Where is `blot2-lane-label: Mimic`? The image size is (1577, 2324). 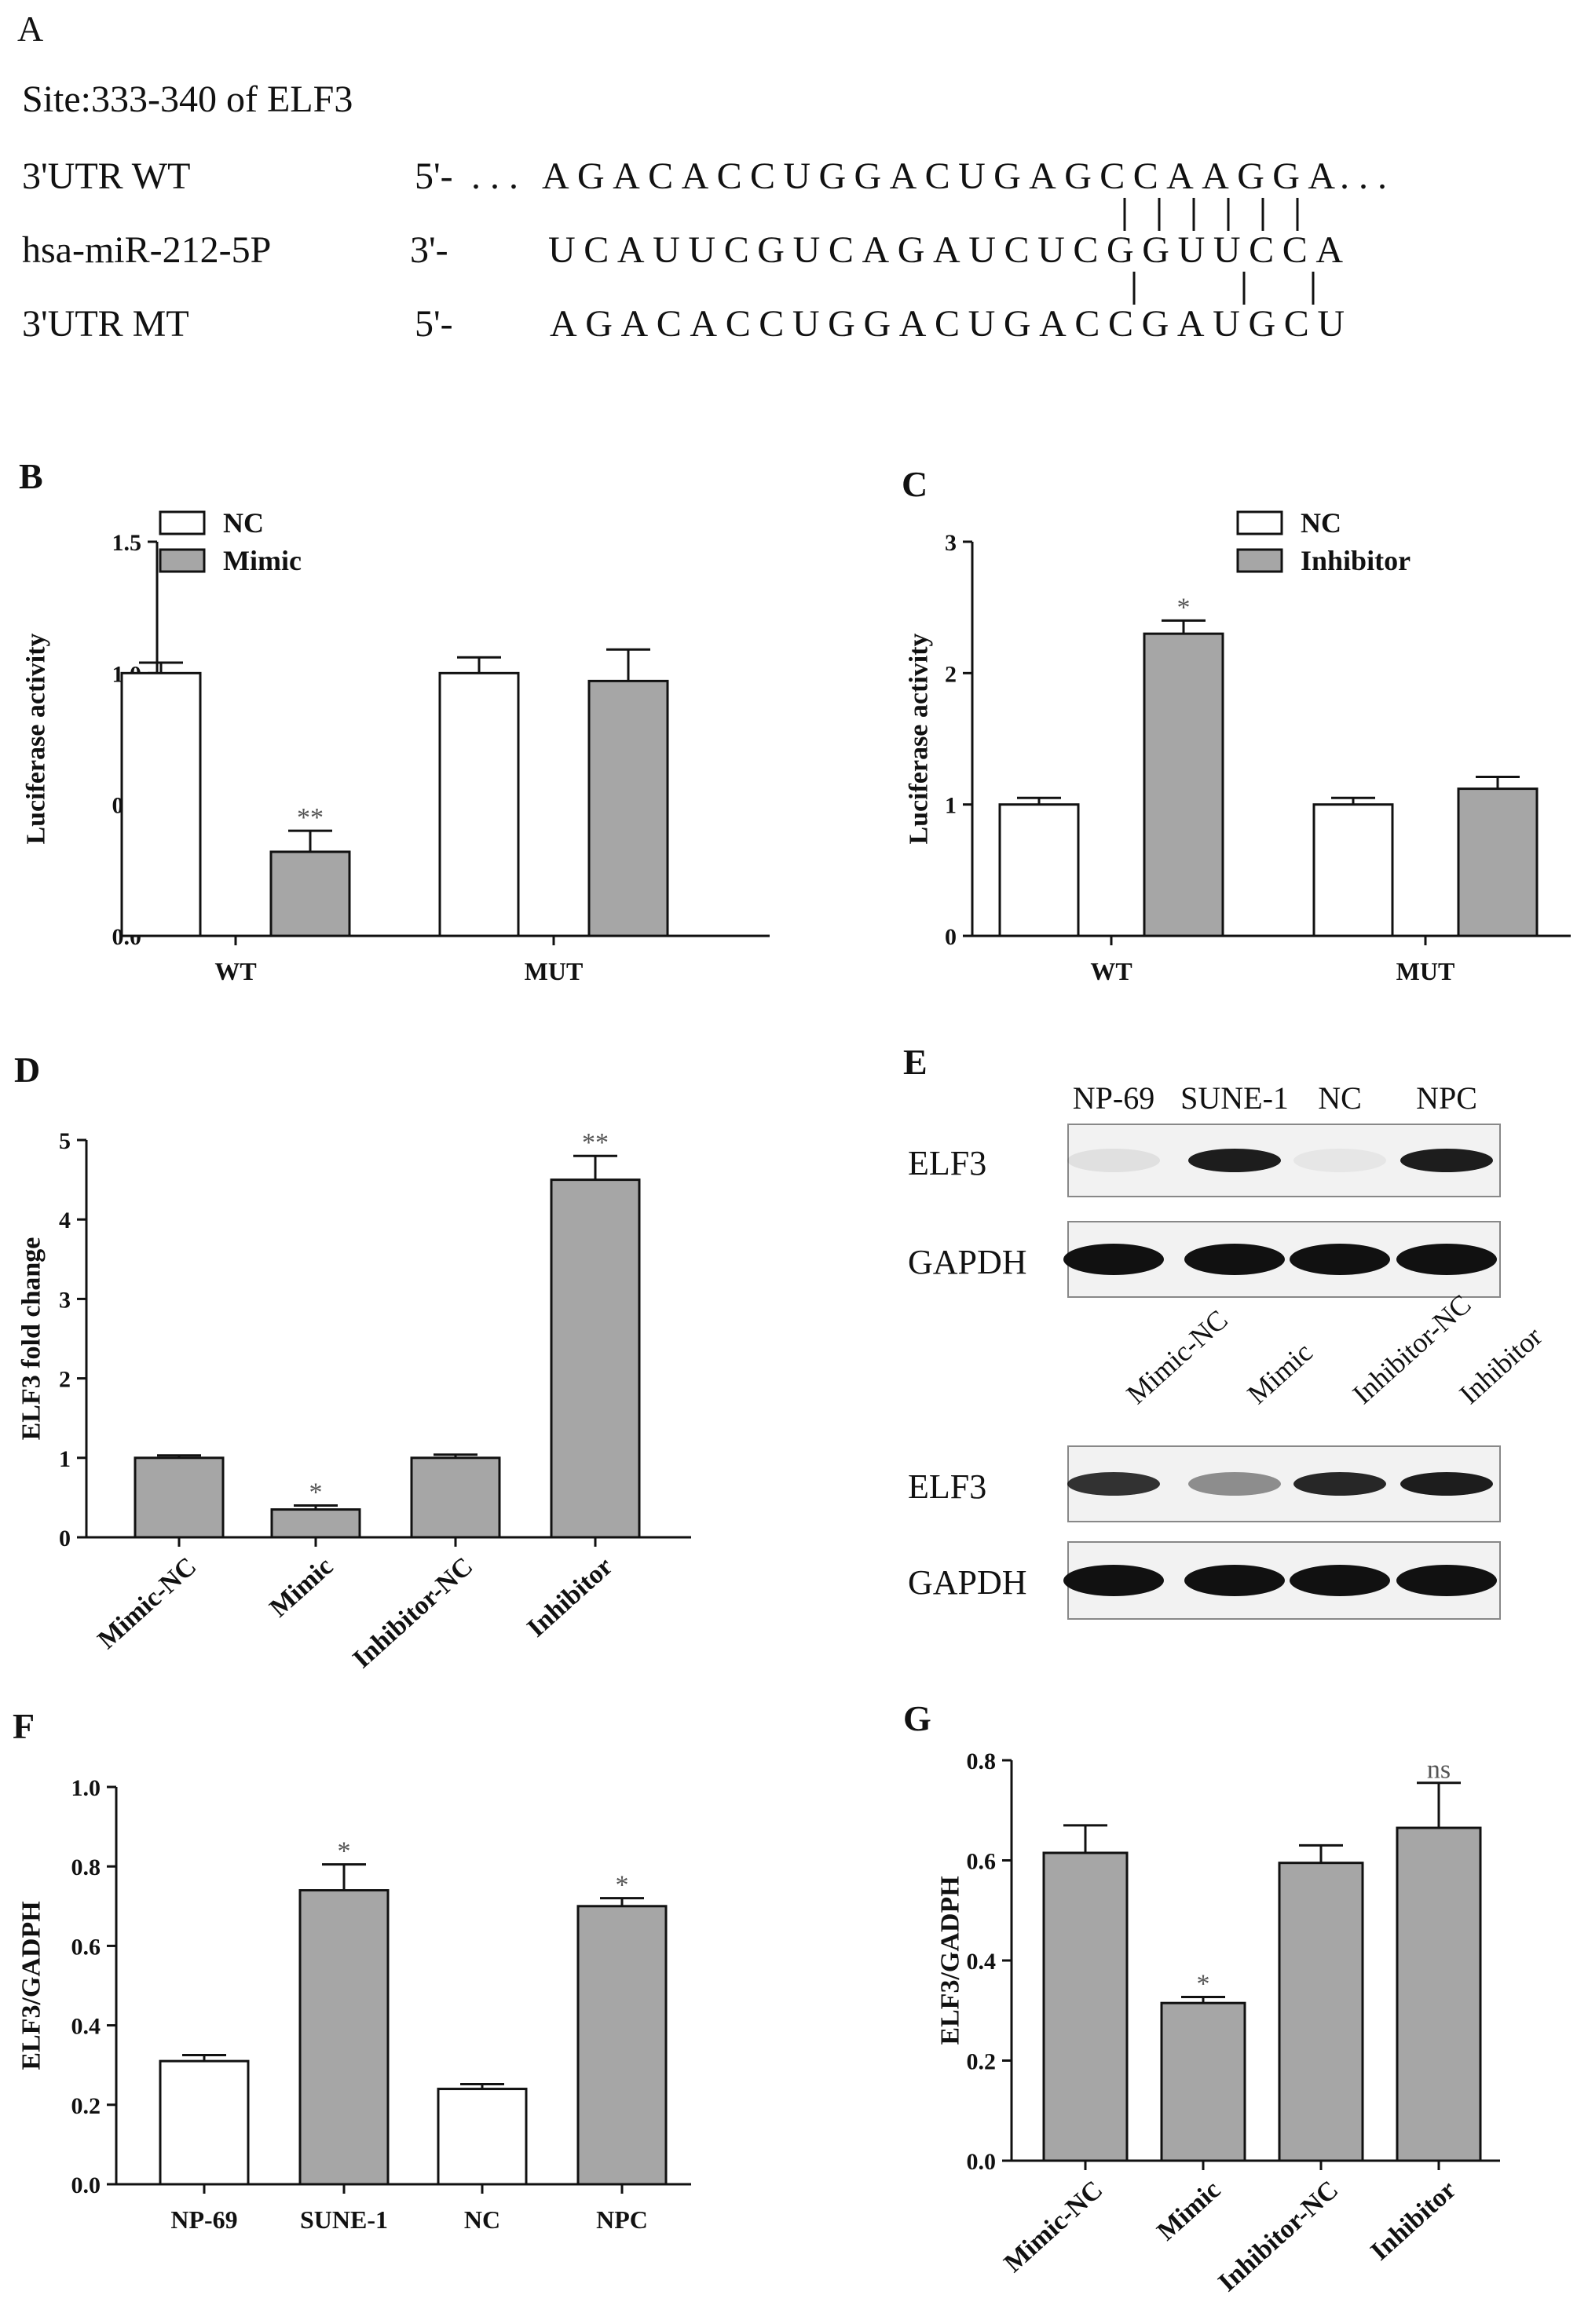
blot2-lane-label: Mimic is located at coordinates (1280, 1373).